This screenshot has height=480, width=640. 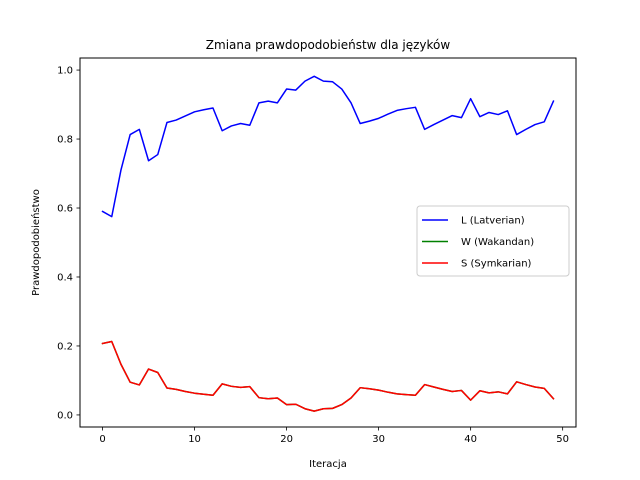 I want to click on y-tick-label: 0.2, so click(x=65, y=346).